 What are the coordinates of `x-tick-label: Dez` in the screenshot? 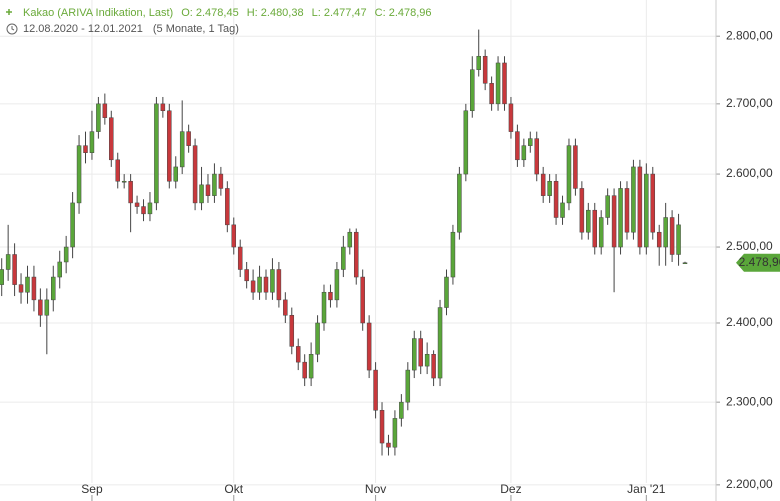 It's located at (510, 489).